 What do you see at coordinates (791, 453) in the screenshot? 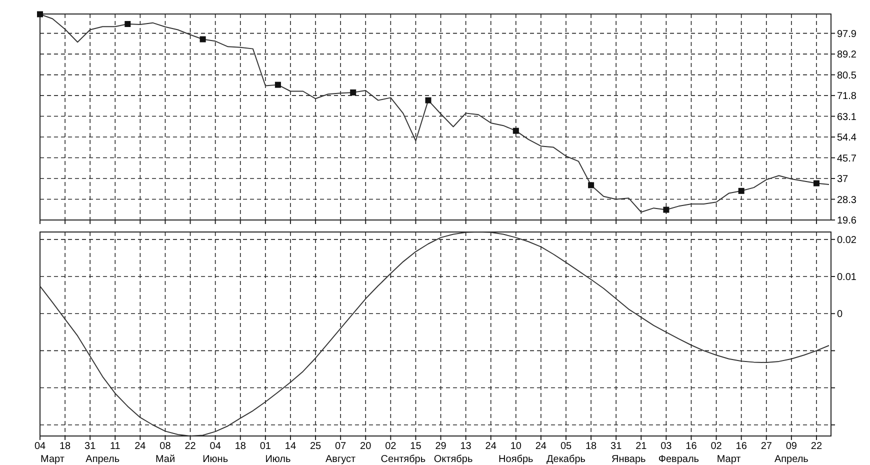
I see `x-tick-label: 09 Апрель` at bounding box center [791, 453].